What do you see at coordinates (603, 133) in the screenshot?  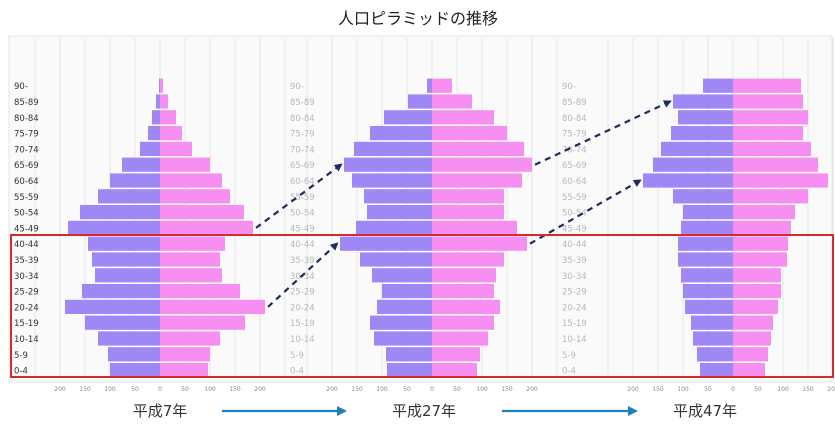 I see `cohort-arrow` at bounding box center [603, 133].